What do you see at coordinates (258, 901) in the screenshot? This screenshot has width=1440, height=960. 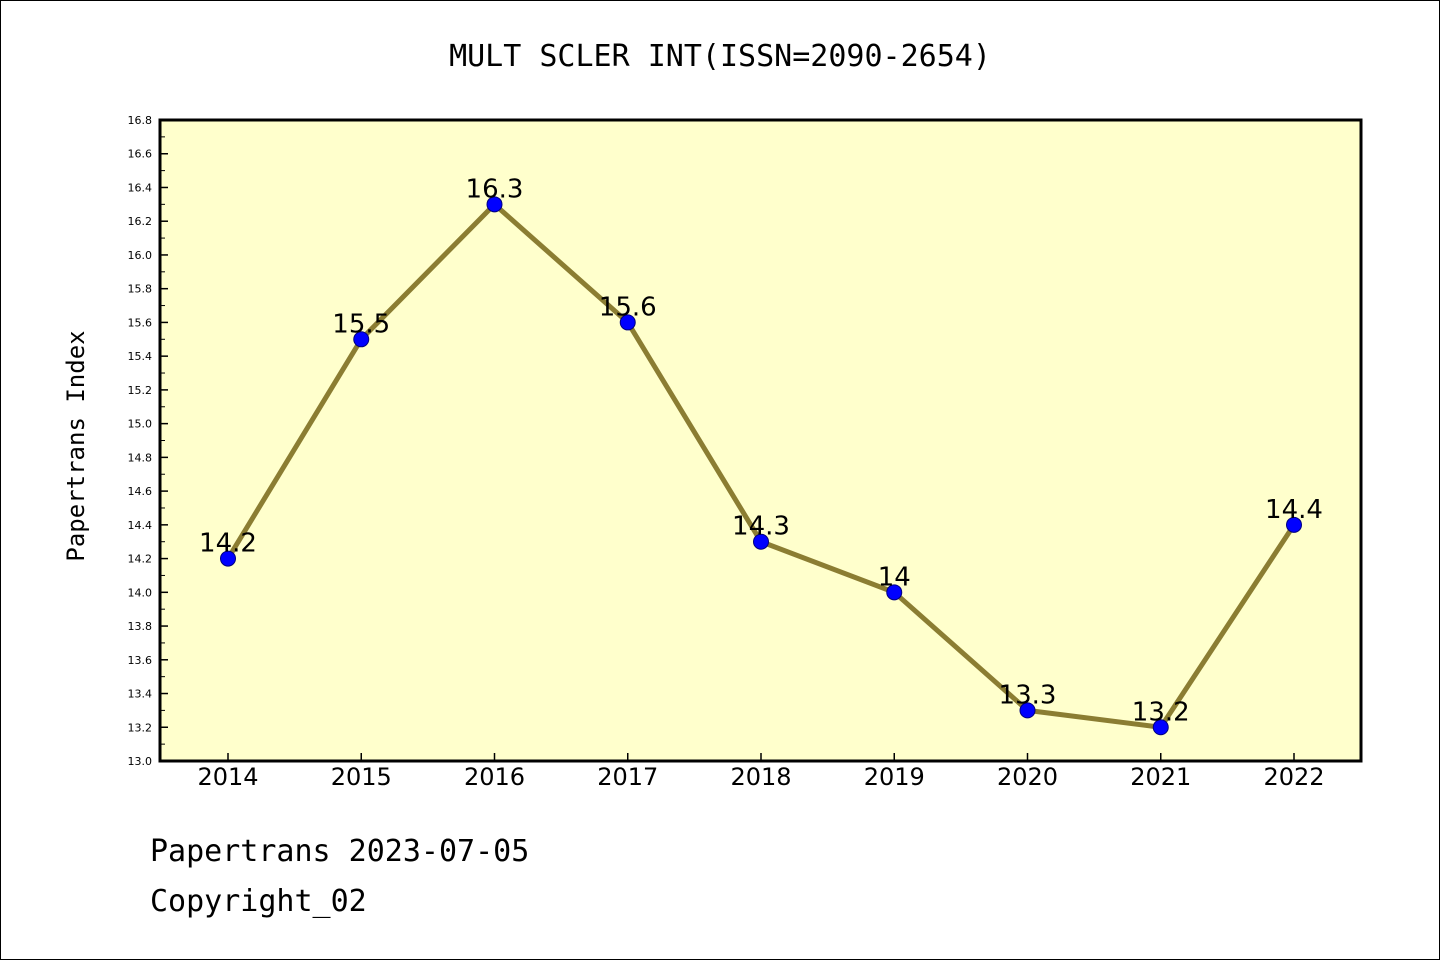 I see `footer-copyright: Copyright_02` at bounding box center [258, 901].